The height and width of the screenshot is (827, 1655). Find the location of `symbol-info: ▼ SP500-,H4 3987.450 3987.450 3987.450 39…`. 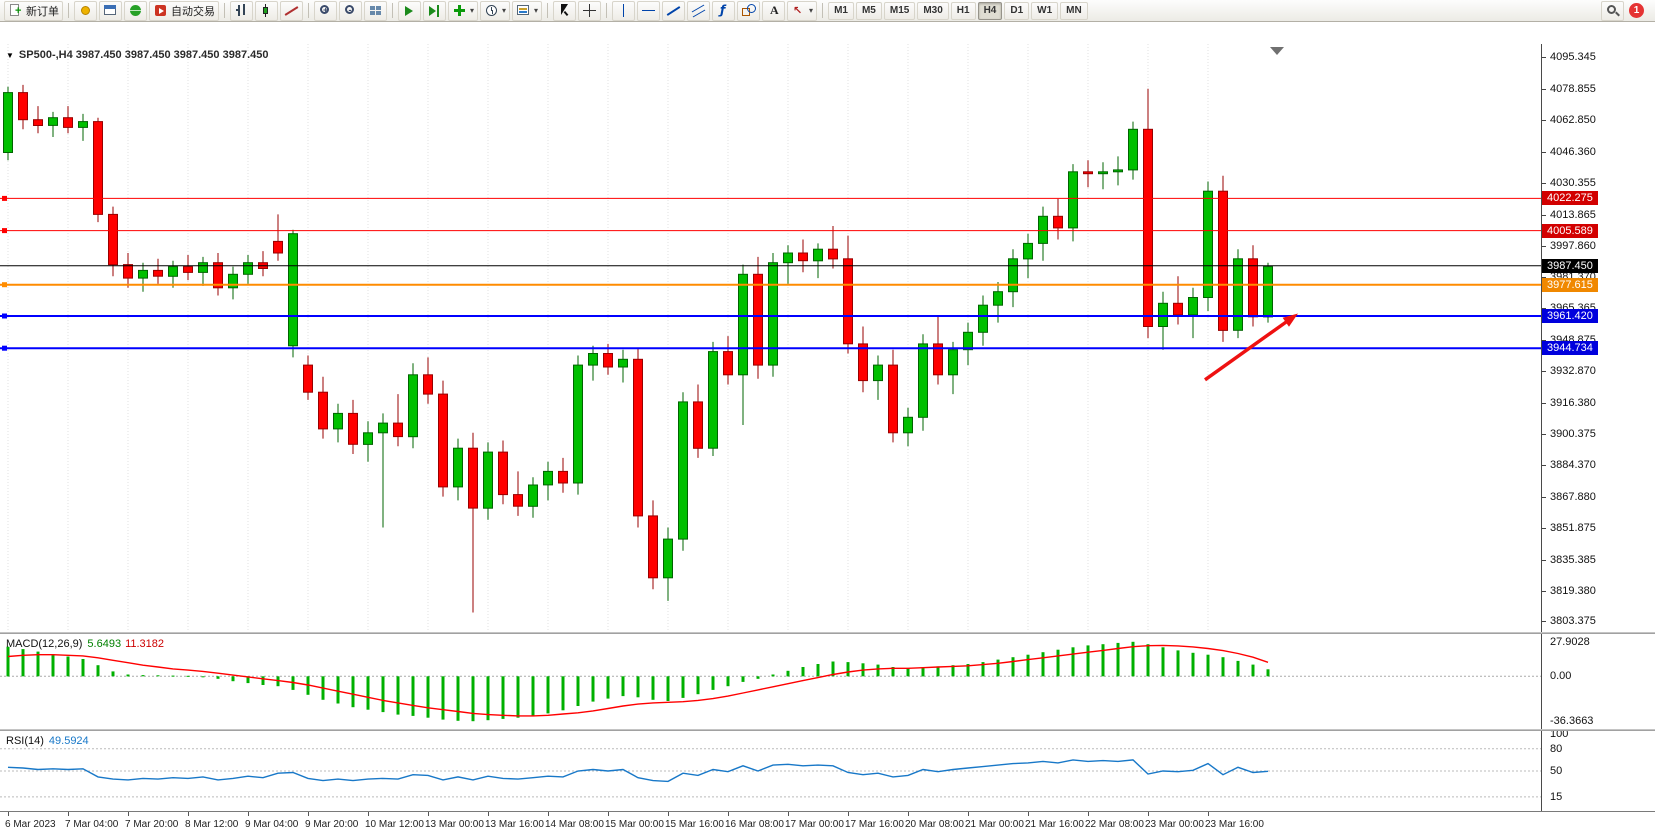

symbol-info: ▼ SP500-,H4 3987.450 3987.450 3987.450 39… is located at coordinates (137, 55).